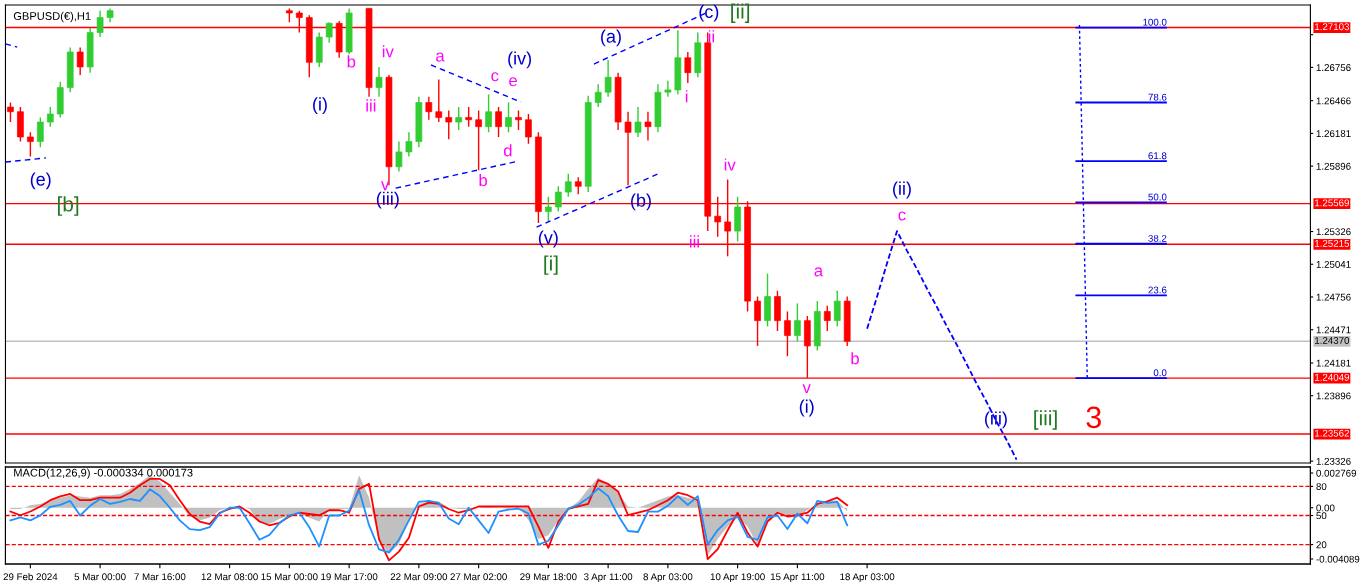 The width and height of the screenshot is (1366, 588). What do you see at coordinates (495, 77) in the screenshot?
I see `annotation: c` at bounding box center [495, 77].